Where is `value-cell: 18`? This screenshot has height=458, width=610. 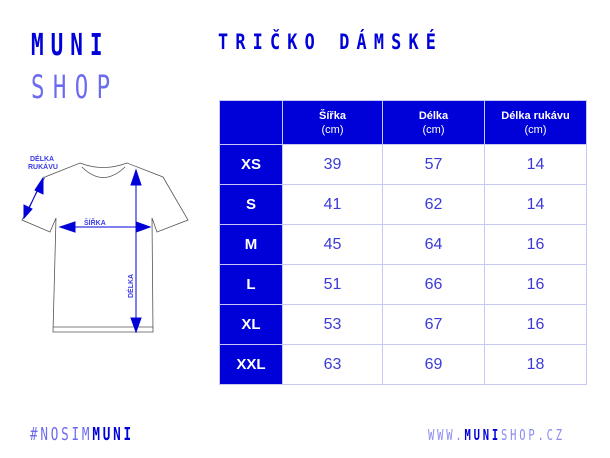 value-cell: 18 is located at coordinates (535, 364).